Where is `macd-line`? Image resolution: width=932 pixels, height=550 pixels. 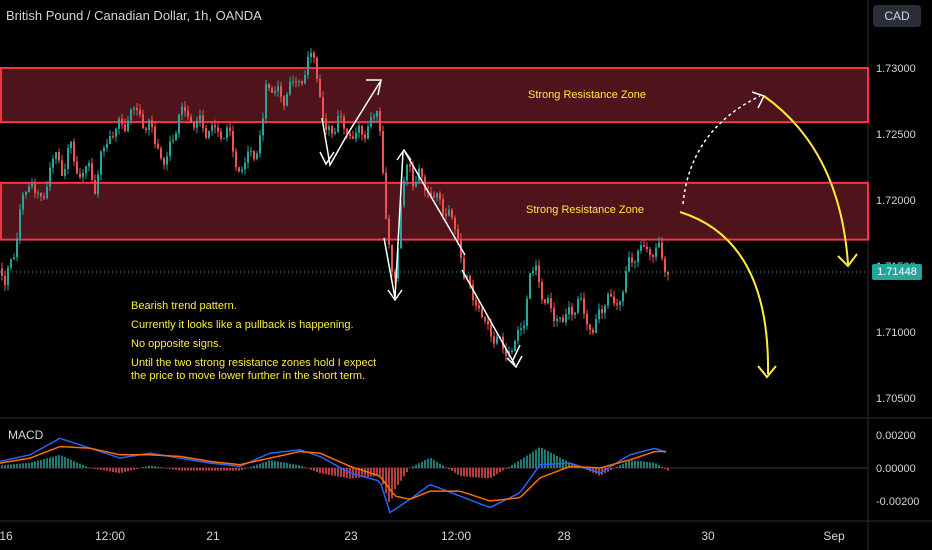 macd-line is located at coordinates (333, 475).